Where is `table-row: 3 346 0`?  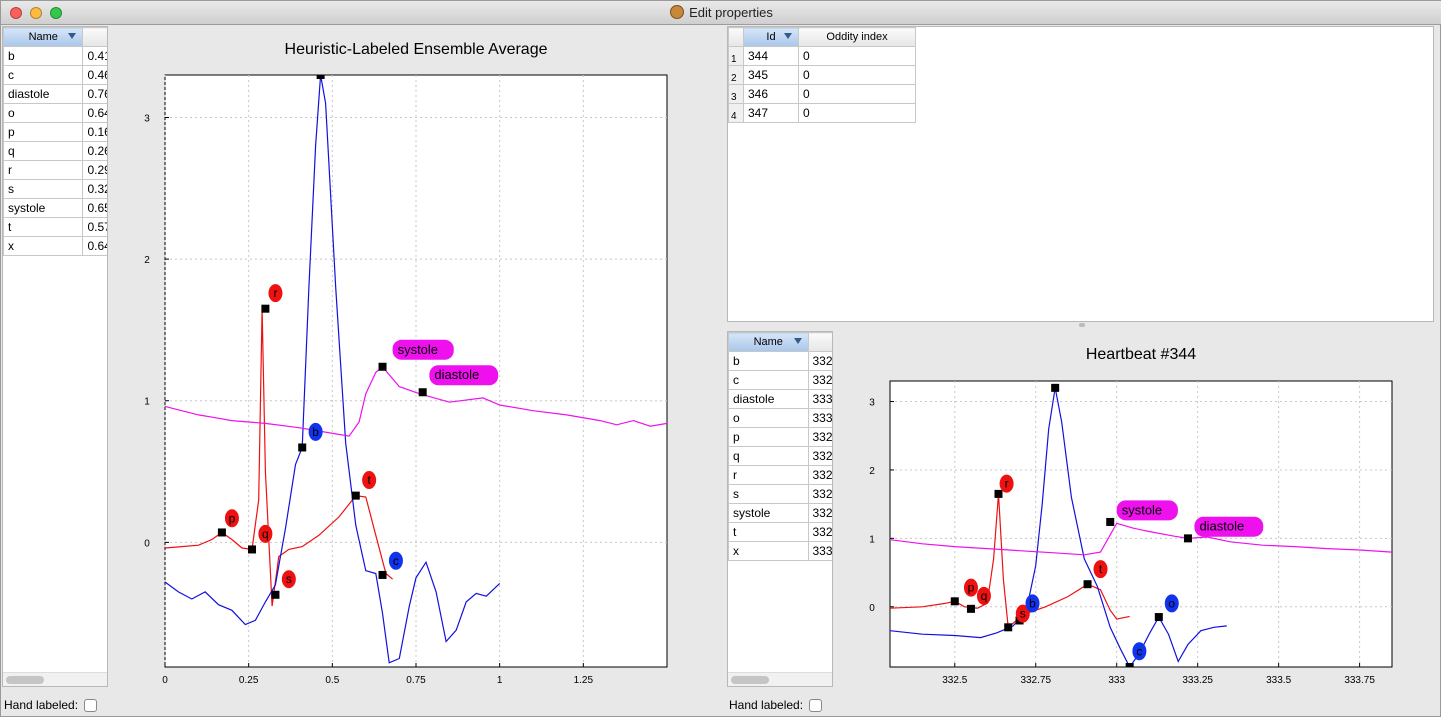
table-row: 3 346 0 is located at coordinates (822, 94).